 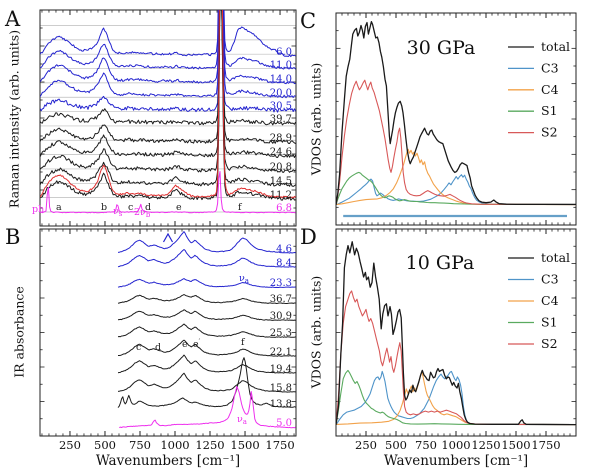 I want to click on spectrum-20.0, so click(x=168, y=54).